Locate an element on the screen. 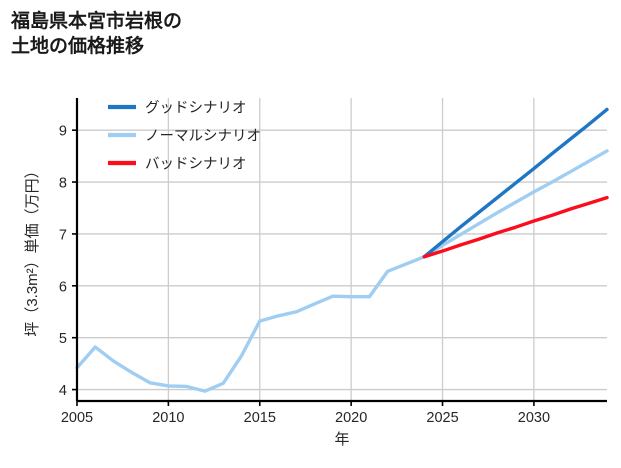 This screenshot has width=621, height=468. x-tick-label: 2010 is located at coordinates (168, 418).